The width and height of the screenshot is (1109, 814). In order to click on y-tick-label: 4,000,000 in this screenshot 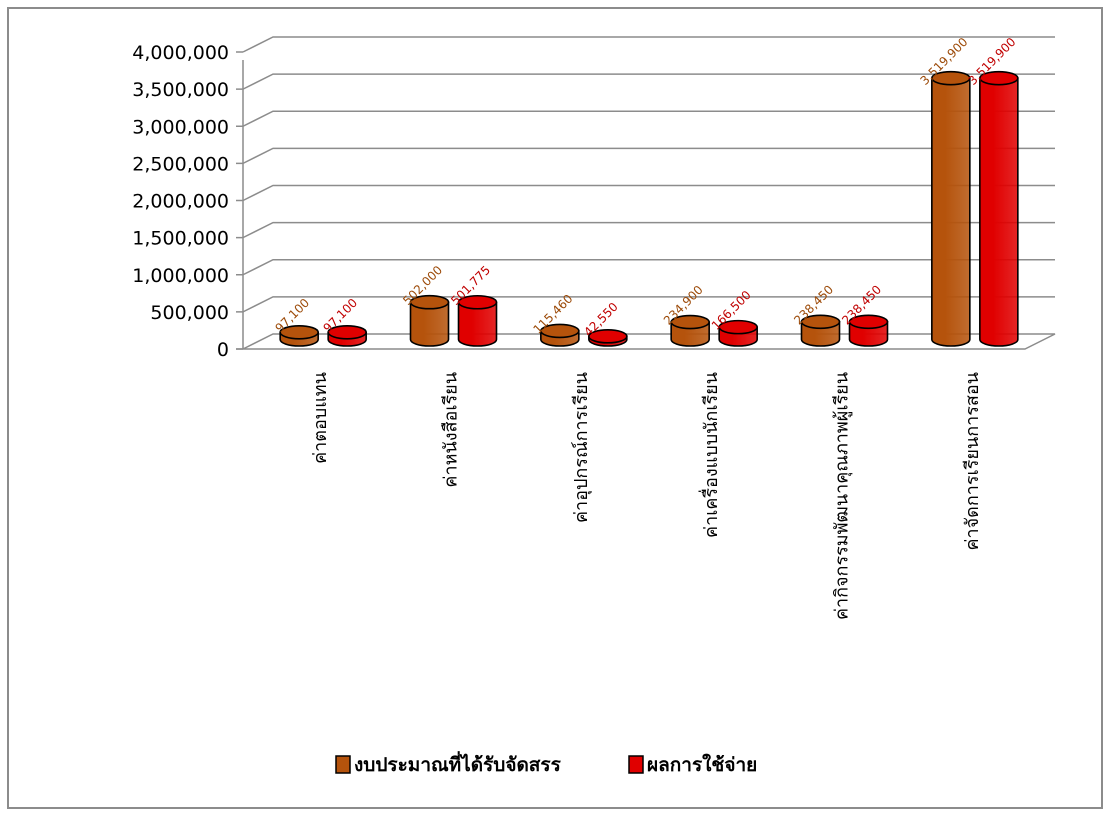, I will do `click(180, 53)`.